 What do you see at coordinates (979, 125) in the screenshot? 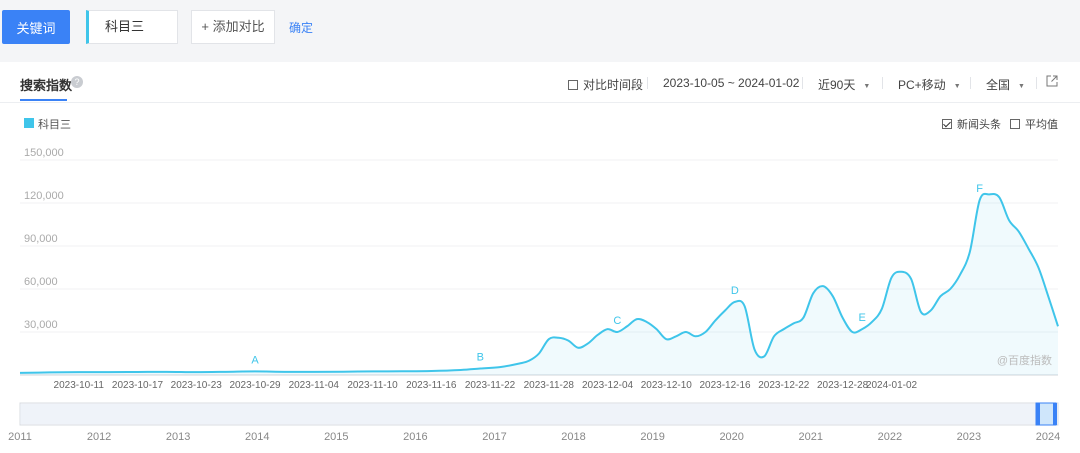
I see `news-headlines-label: 新闻头条` at bounding box center [979, 125].